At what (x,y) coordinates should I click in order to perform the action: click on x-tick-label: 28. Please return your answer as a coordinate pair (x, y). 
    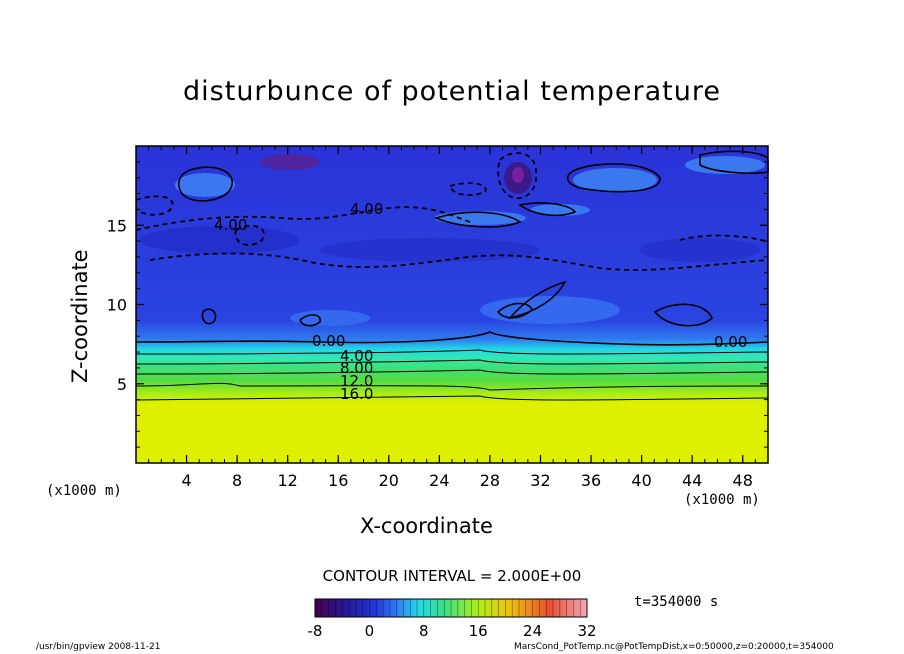
    Looking at the image, I should click on (490, 480).